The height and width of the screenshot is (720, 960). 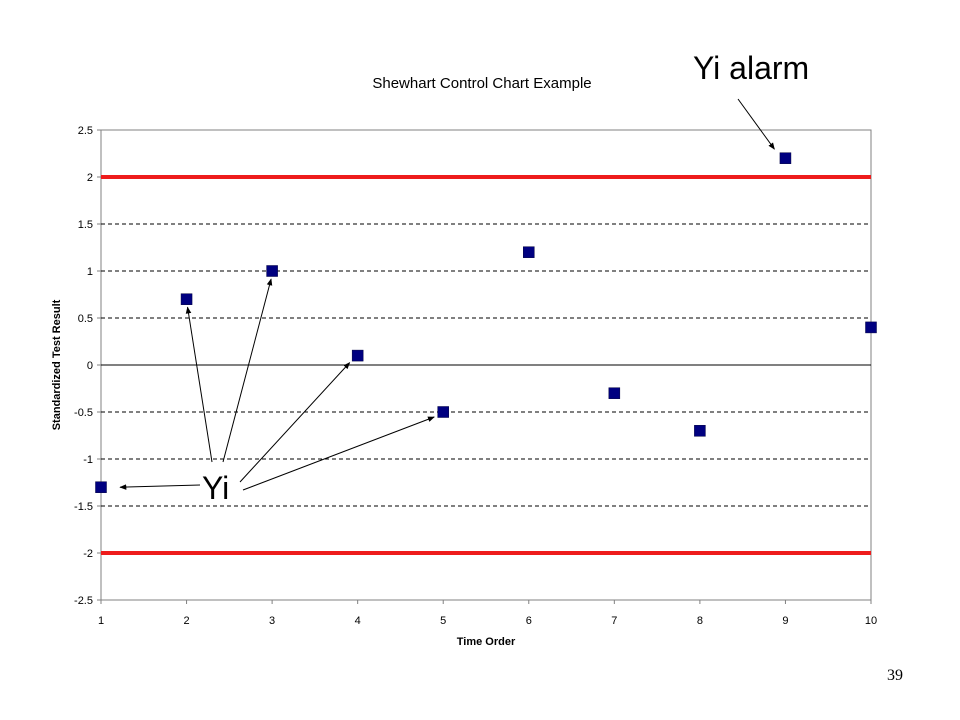 I want to click on y-tick-label: 2.5, so click(x=85, y=131).